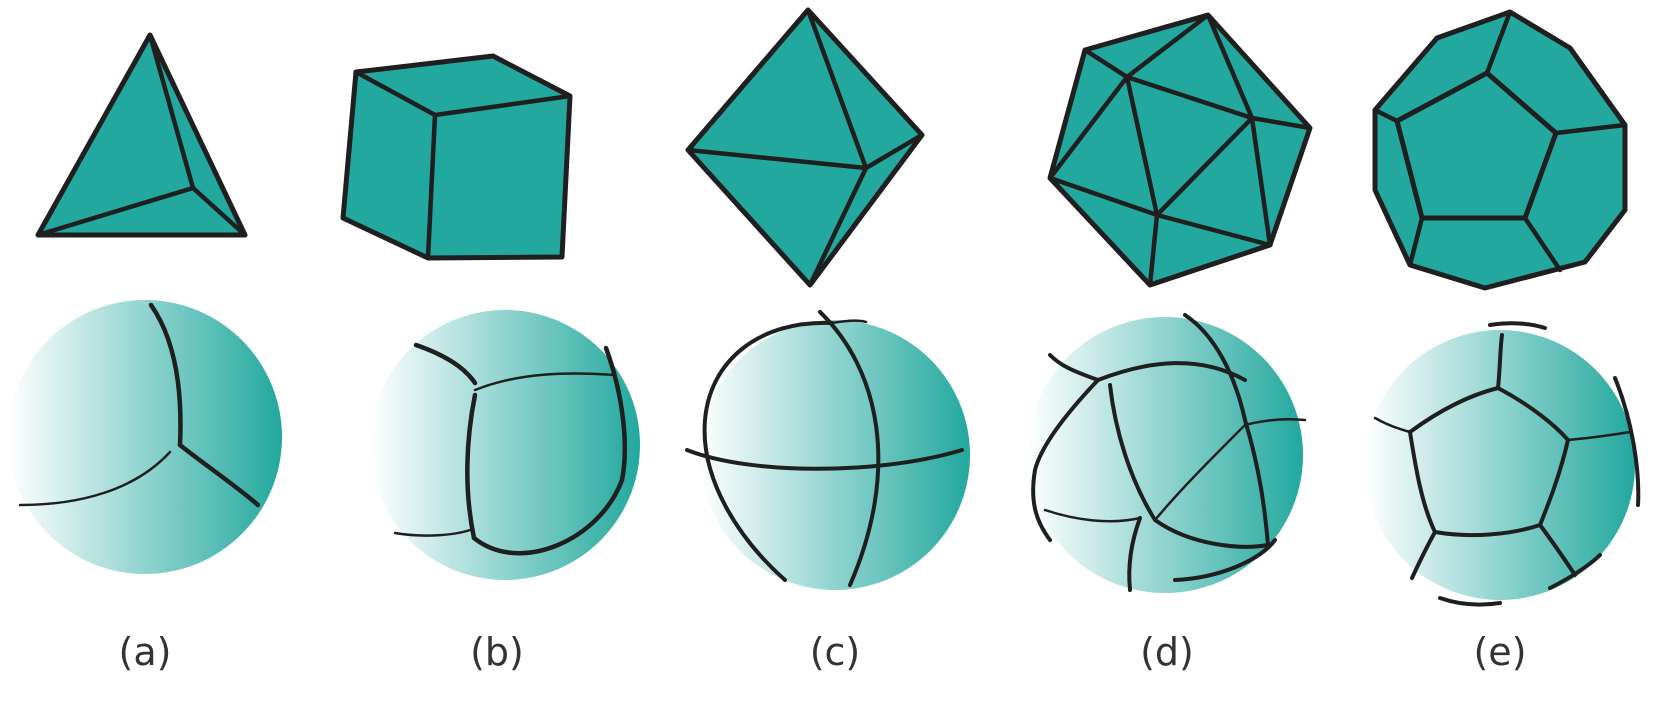 Image resolution: width=1674 pixels, height=704 pixels. Describe the element at coordinates (827, 450) in the screenshot. I see `octahedron-sphere` at that location.